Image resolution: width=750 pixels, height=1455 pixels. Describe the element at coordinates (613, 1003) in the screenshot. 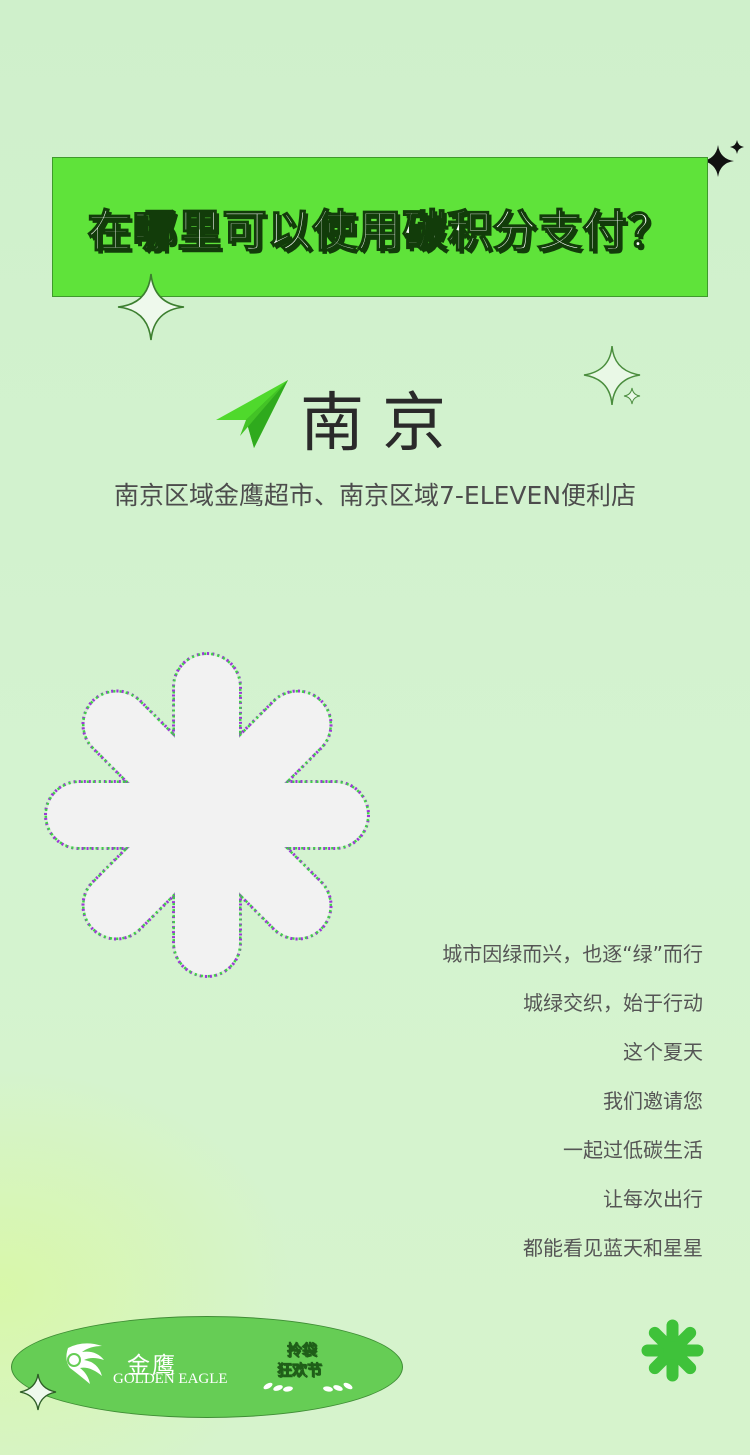

I see `poem-line: 城绿交织，始于行动` at that location.